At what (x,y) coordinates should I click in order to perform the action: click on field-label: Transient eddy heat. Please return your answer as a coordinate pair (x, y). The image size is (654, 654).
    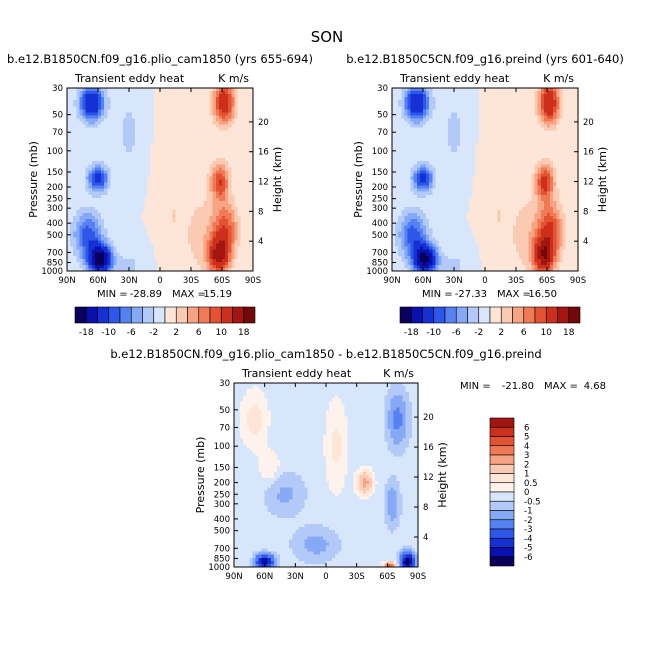
    Looking at the image, I should click on (129, 78).